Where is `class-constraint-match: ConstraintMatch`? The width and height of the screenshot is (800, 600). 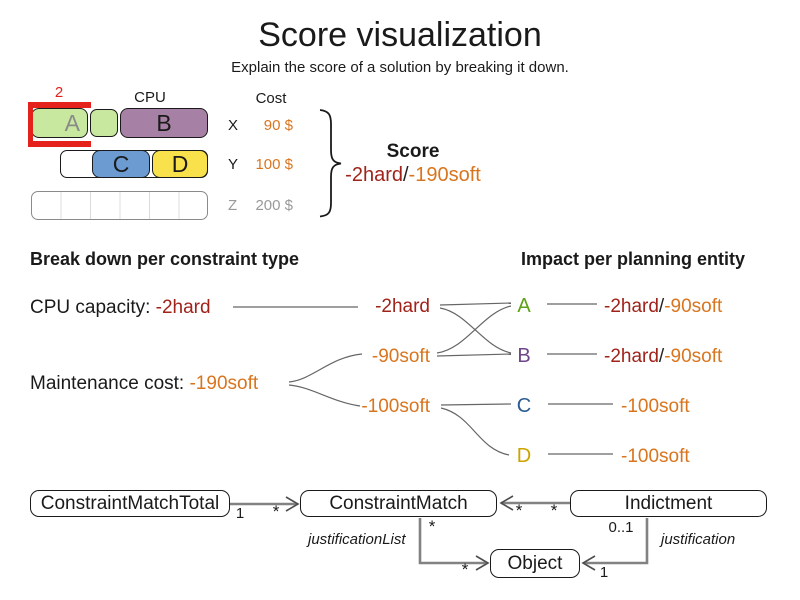
class-constraint-match: ConstraintMatch is located at coordinates (398, 503).